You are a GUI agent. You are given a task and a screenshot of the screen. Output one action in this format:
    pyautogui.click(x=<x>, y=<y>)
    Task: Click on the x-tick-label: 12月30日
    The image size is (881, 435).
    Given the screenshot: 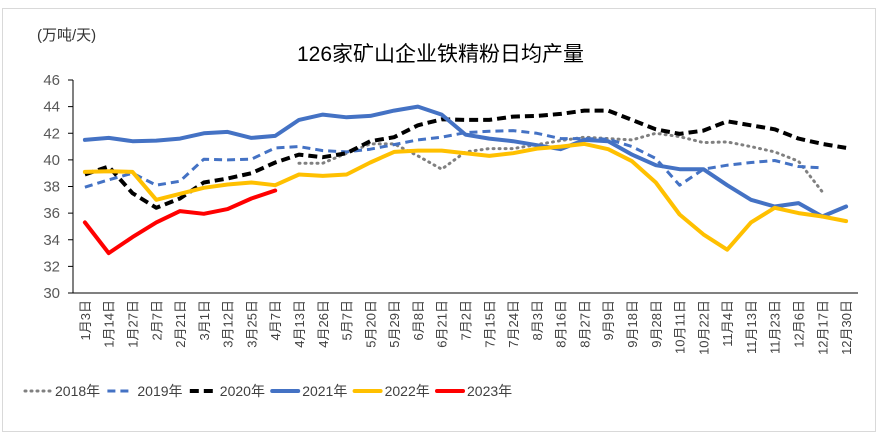 What is the action you would take?
    pyautogui.click(x=846, y=327)
    